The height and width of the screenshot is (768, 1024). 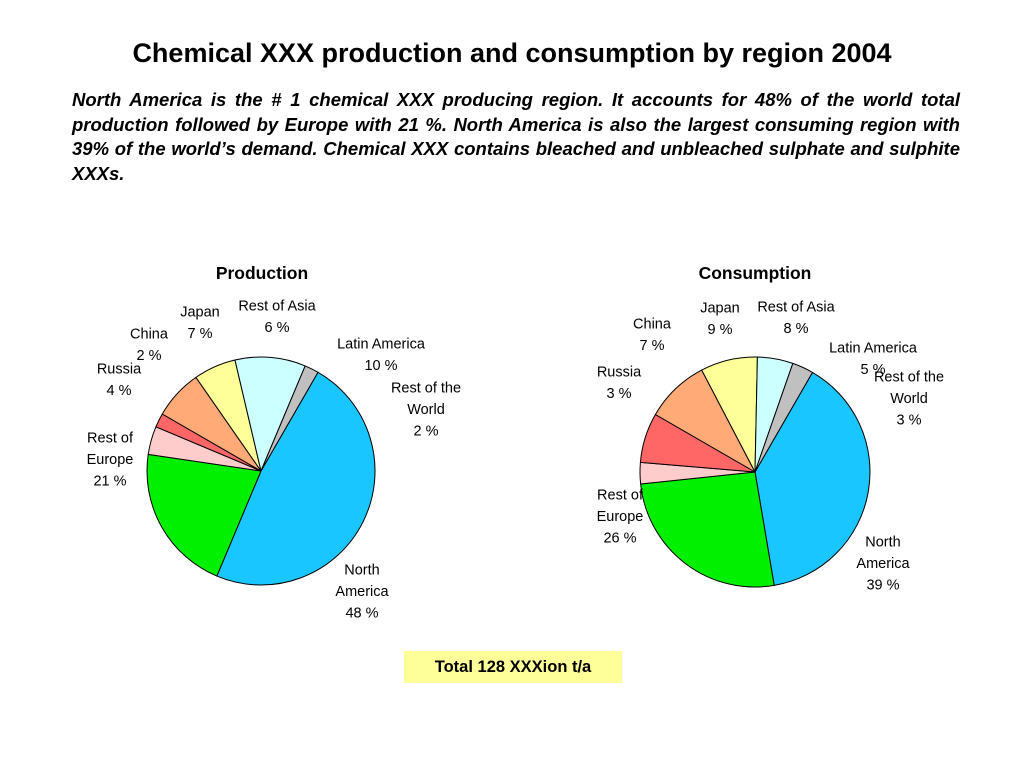 I want to click on slice-label-rest-of-europe: Rest of Europe 21 %, so click(x=110, y=460).